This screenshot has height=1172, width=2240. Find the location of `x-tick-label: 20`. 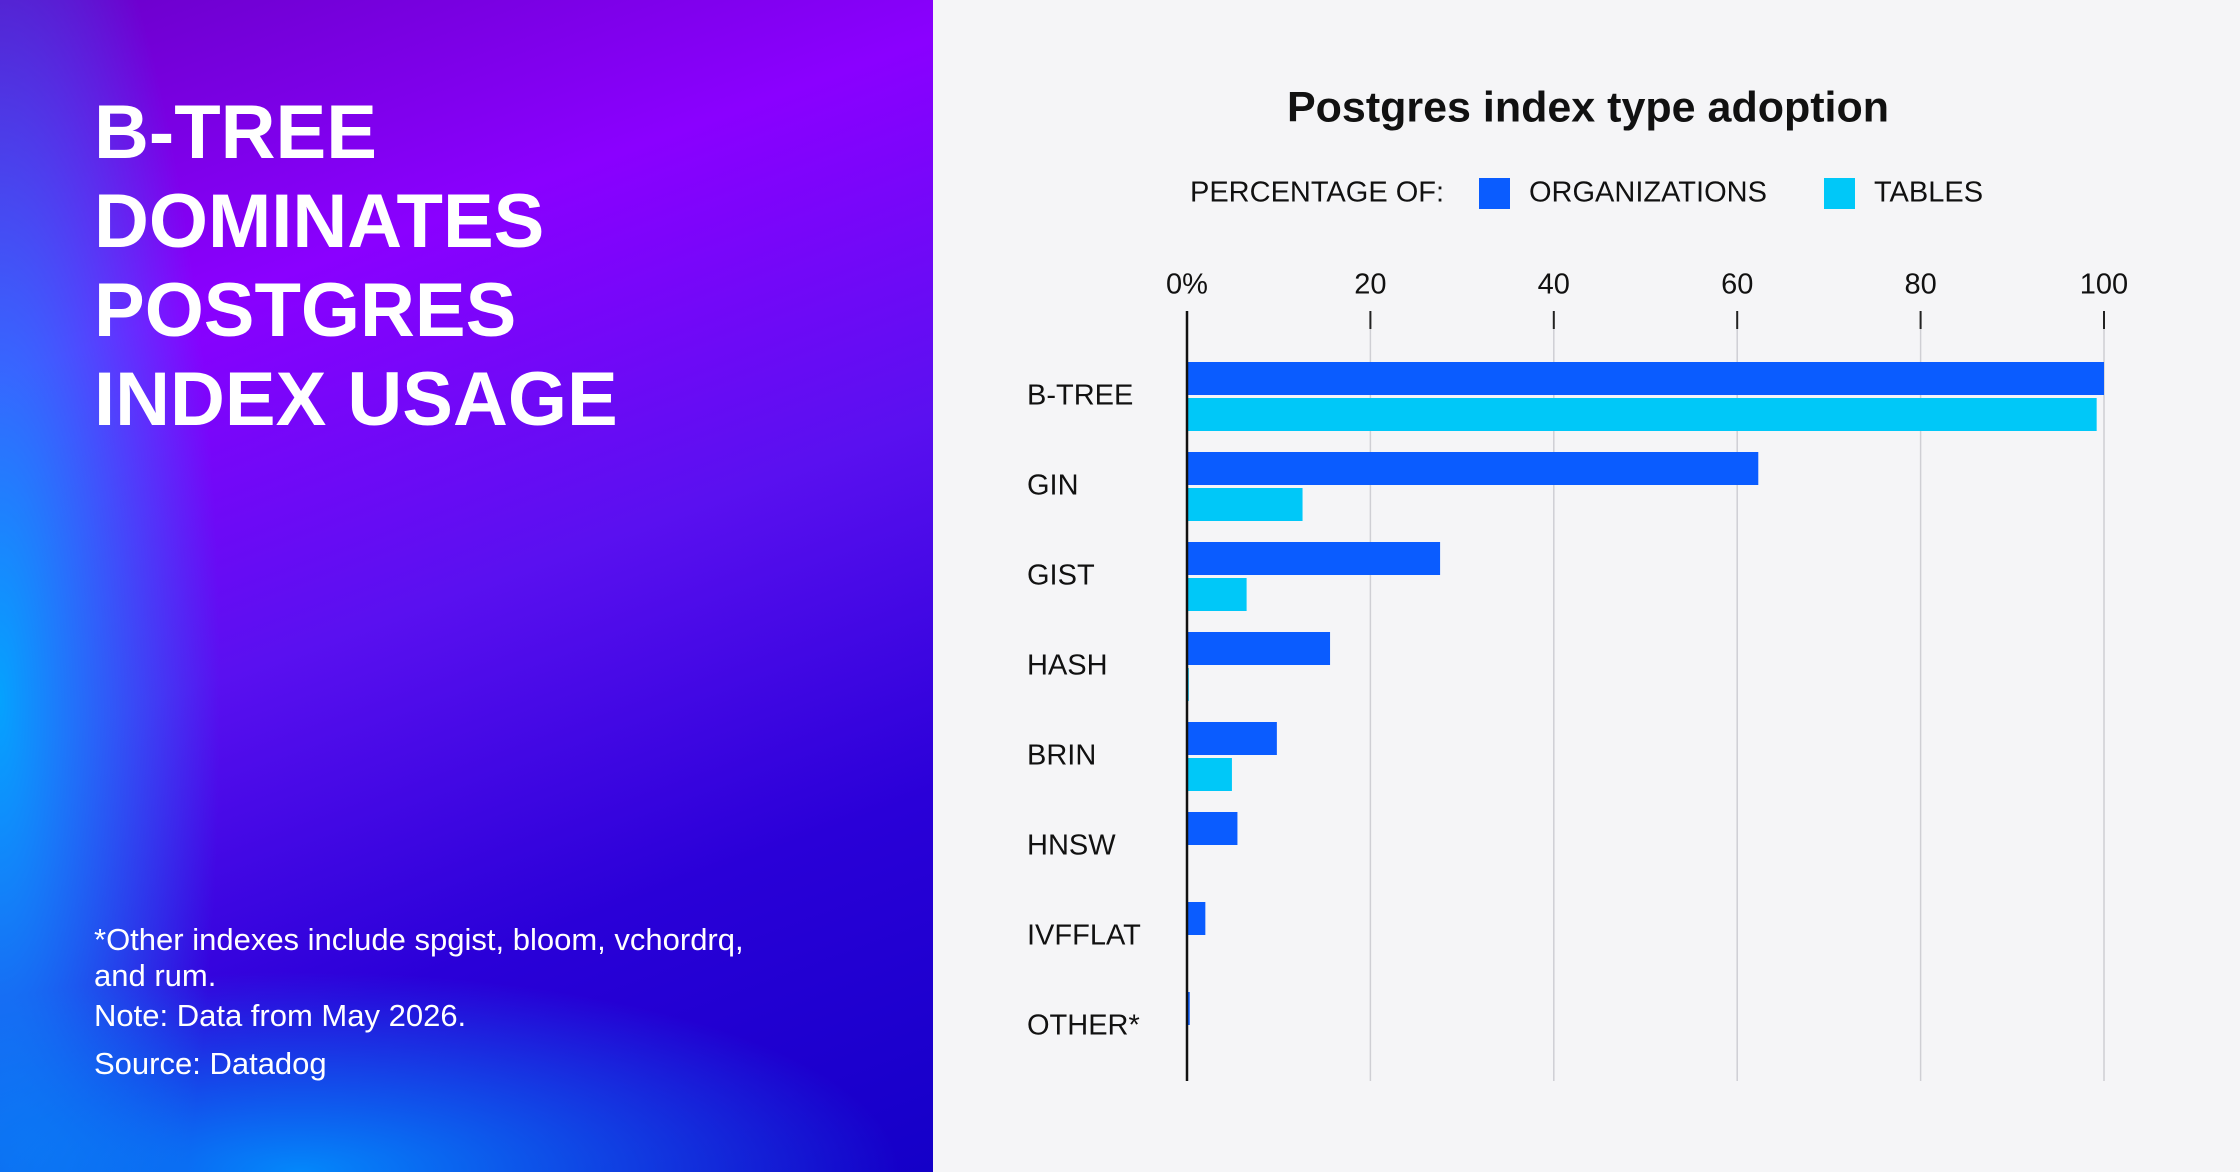

x-tick-label: 20 is located at coordinates (1370, 285).